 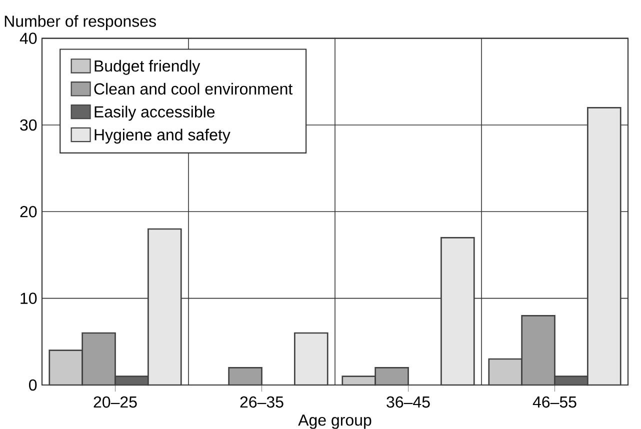 What do you see at coordinates (262, 402) in the screenshot?
I see `x-tick-label: 26–35` at bounding box center [262, 402].